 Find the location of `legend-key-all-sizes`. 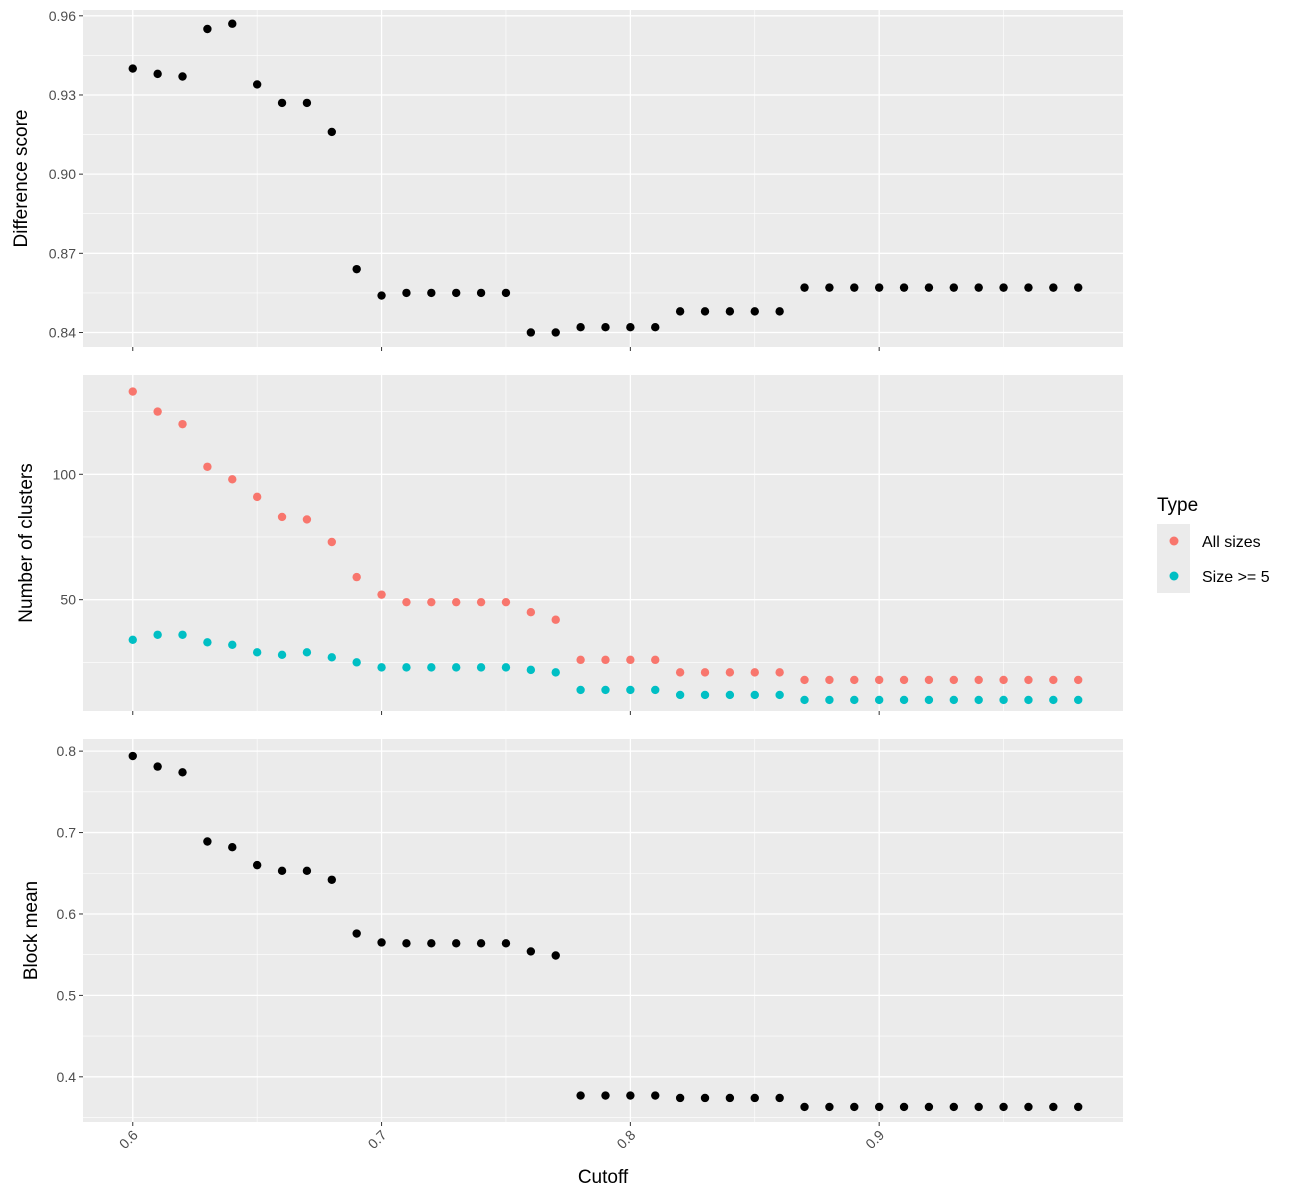

legend-key-all-sizes is located at coordinates (1174, 541).